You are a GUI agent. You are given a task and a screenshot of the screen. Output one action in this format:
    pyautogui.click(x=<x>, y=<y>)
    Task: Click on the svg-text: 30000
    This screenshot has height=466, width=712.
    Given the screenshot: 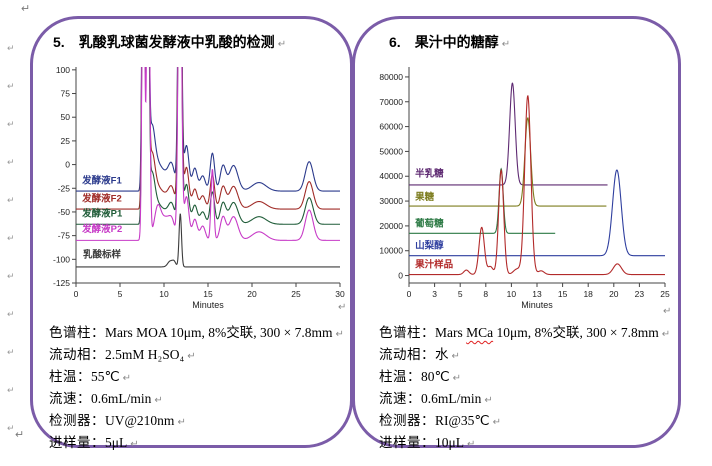 What is the action you would take?
    pyautogui.click(x=391, y=201)
    